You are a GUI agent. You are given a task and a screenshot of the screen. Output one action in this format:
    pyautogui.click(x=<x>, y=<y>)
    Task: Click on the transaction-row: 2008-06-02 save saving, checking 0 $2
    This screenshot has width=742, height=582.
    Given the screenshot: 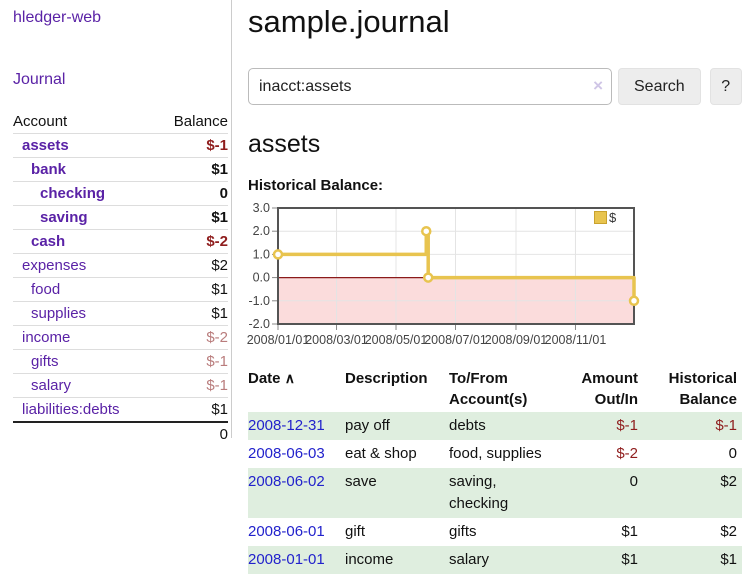 What is the action you would take?
    pyautogui.click(x=495, y=493)
    